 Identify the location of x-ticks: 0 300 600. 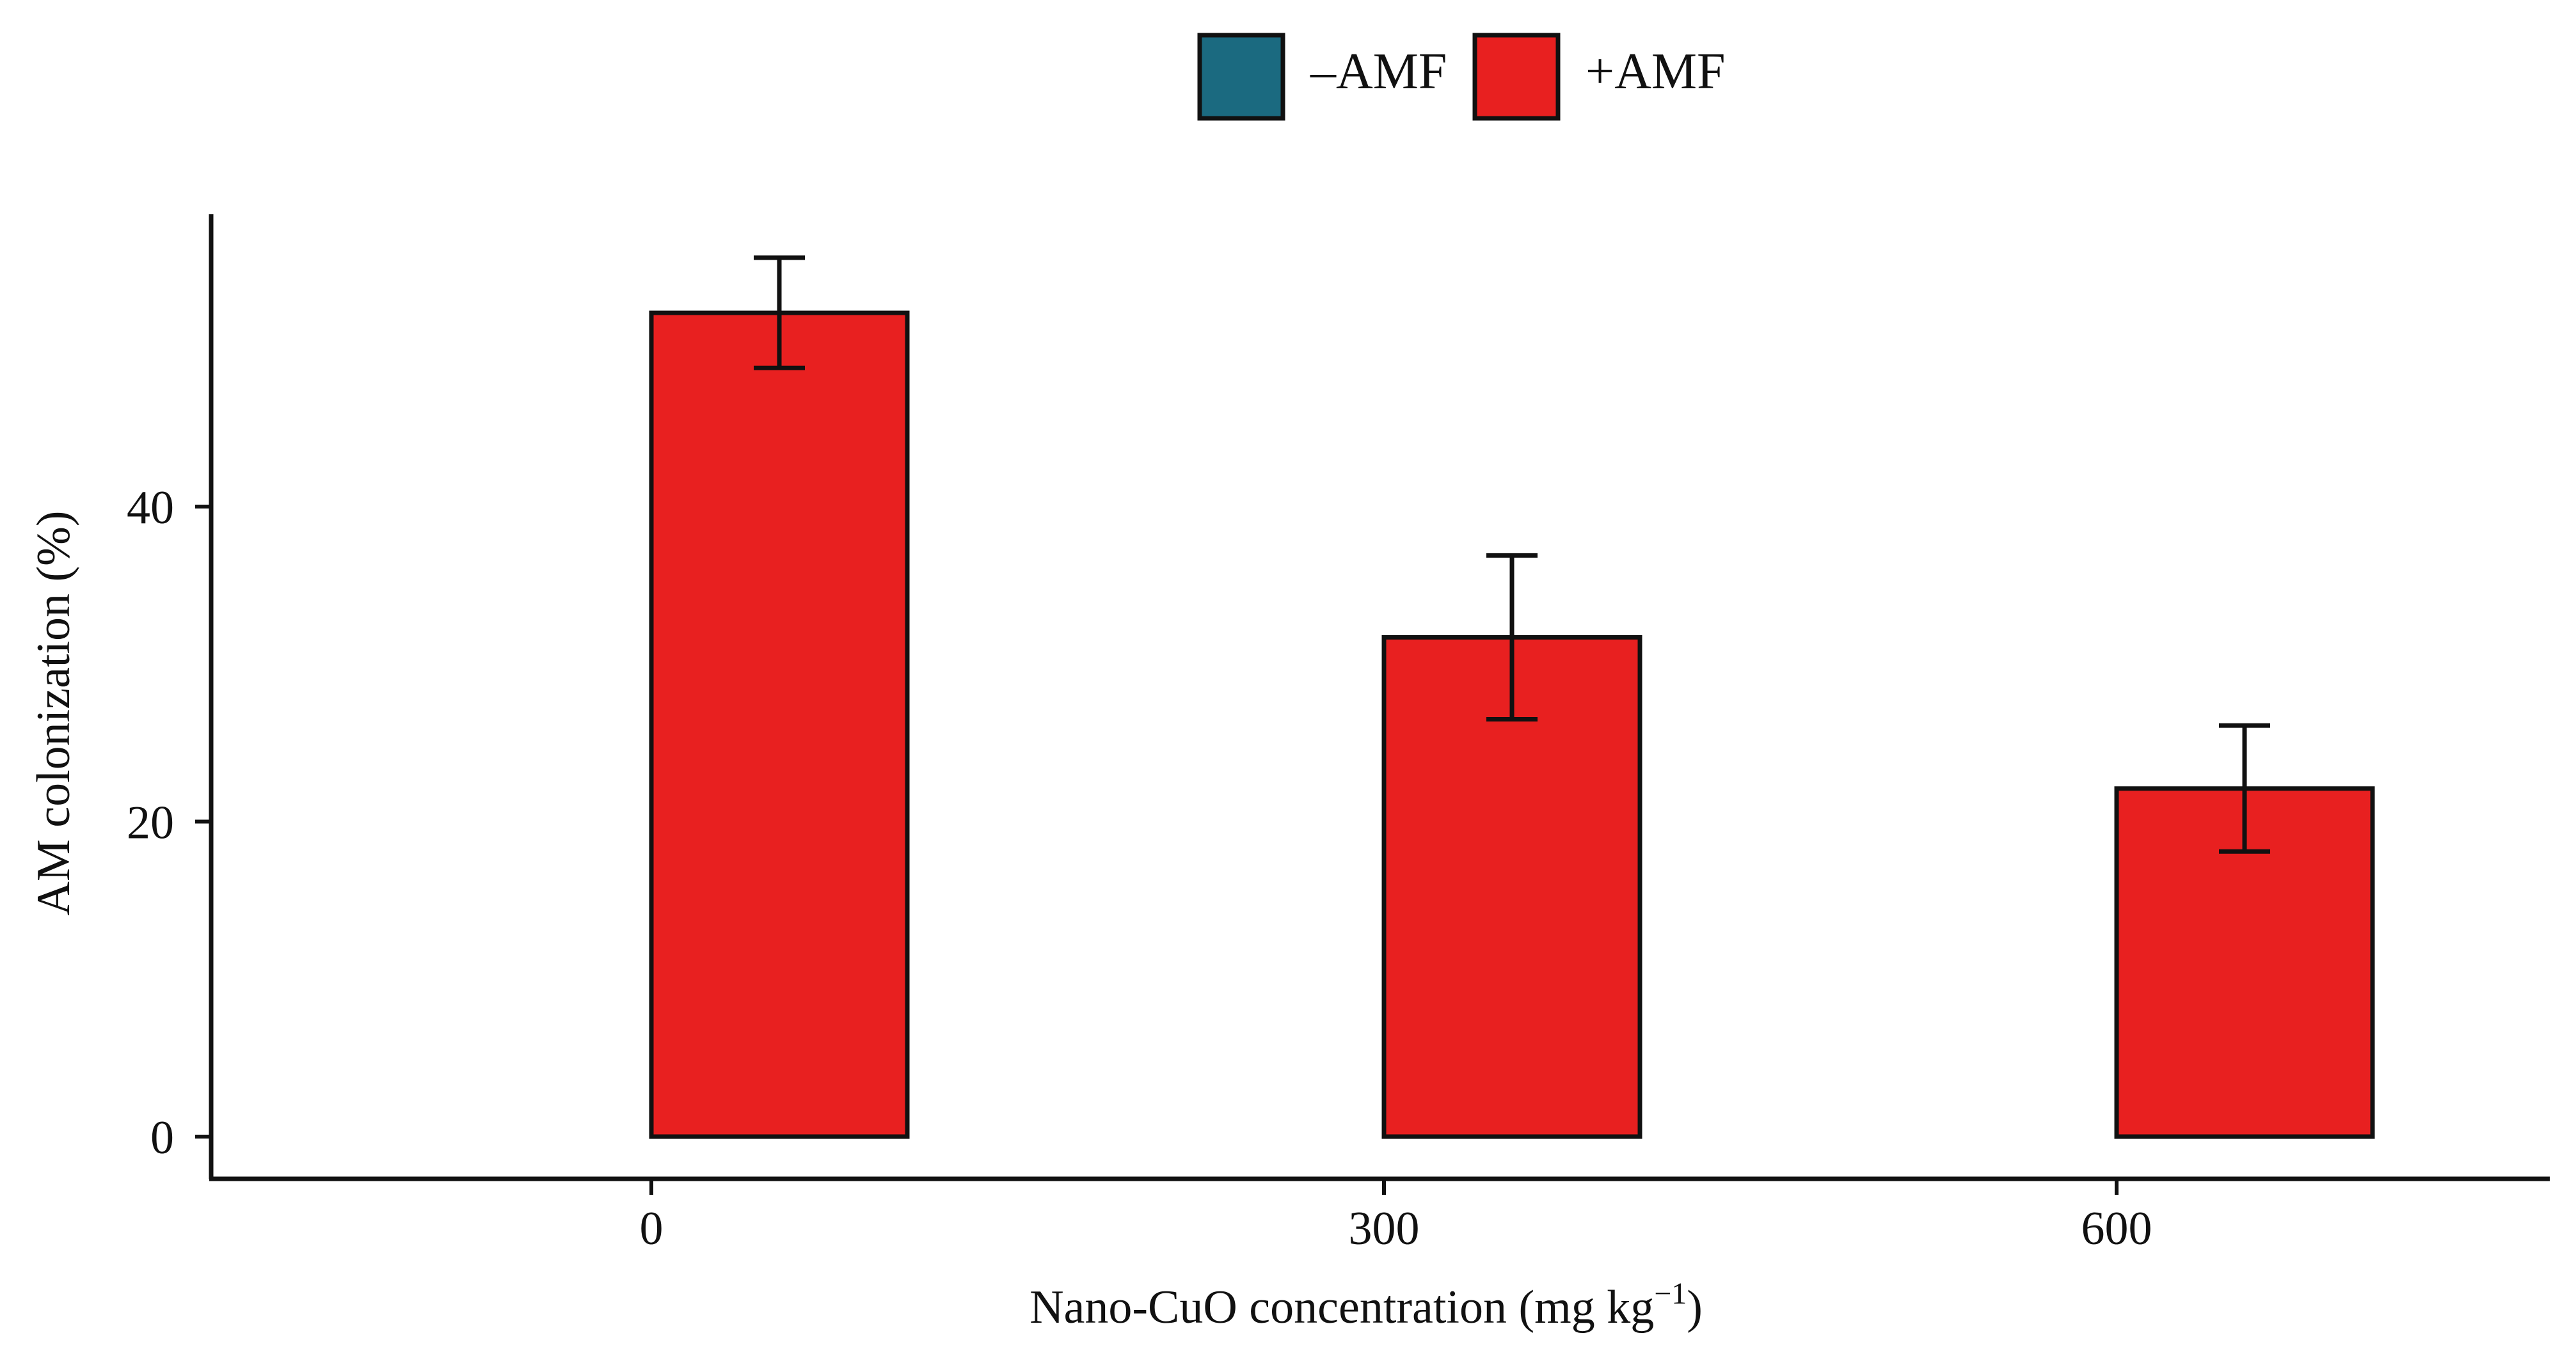
(1396, 1217).